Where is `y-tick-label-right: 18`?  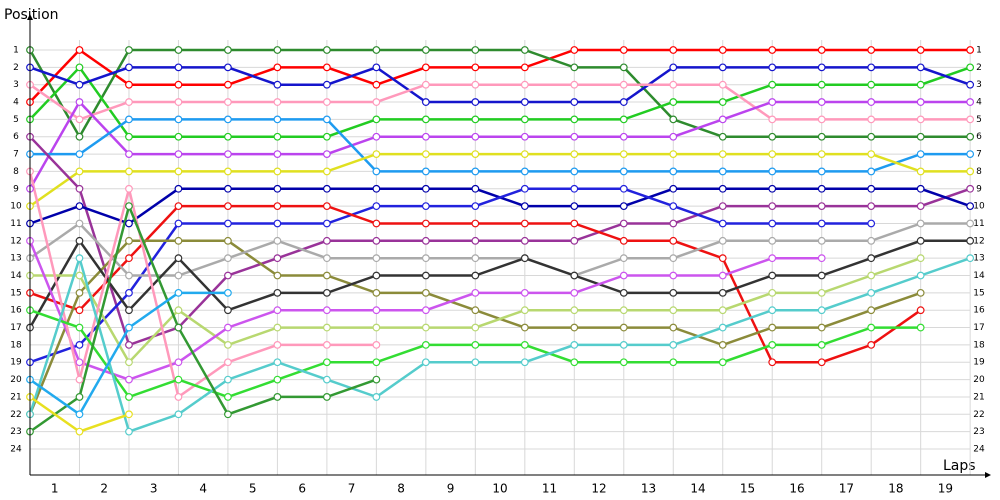
y-tick-label-right: 18 is located at coordinates (979, 345).